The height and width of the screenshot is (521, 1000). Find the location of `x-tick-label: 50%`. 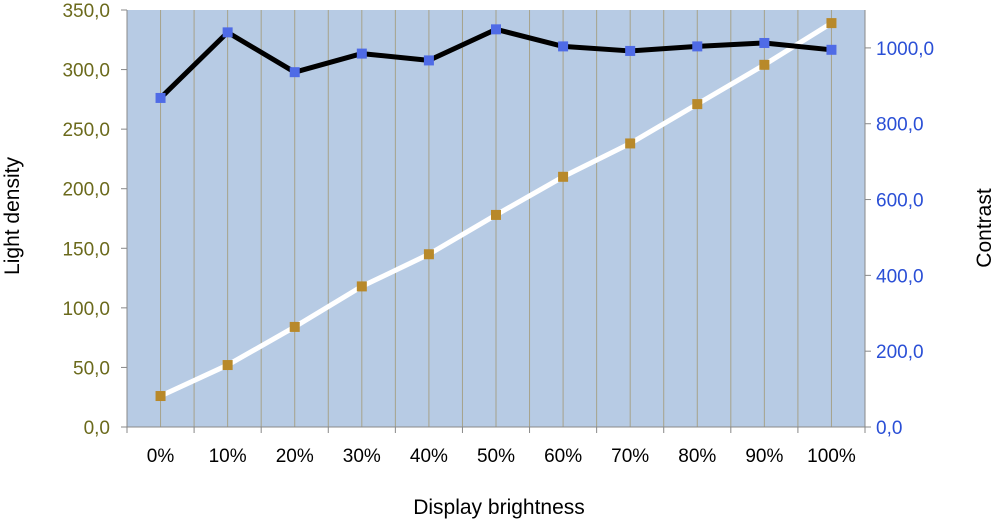

x-tick-label: 50% is located at coordinates (496, 456).